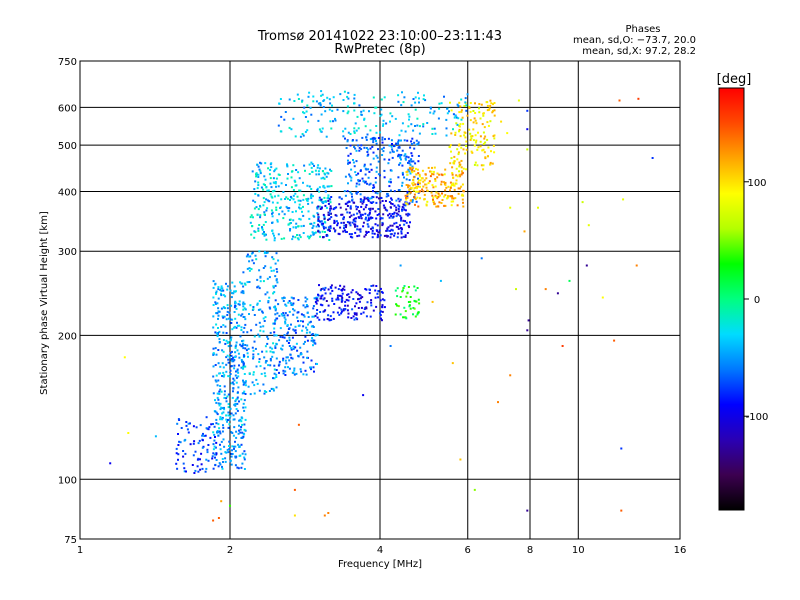  I want to click on y-tick-label: 500, so click(67, 146).